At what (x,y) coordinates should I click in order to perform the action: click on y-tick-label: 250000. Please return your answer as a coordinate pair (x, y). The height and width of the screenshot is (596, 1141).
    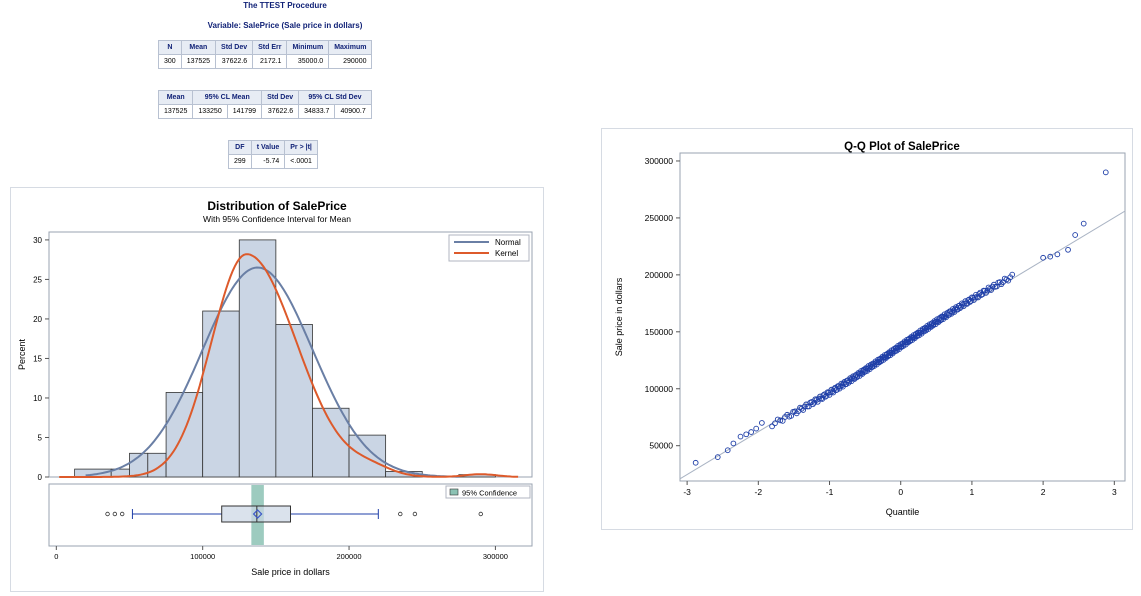
    Looking at the image, I should click on (659, 218).